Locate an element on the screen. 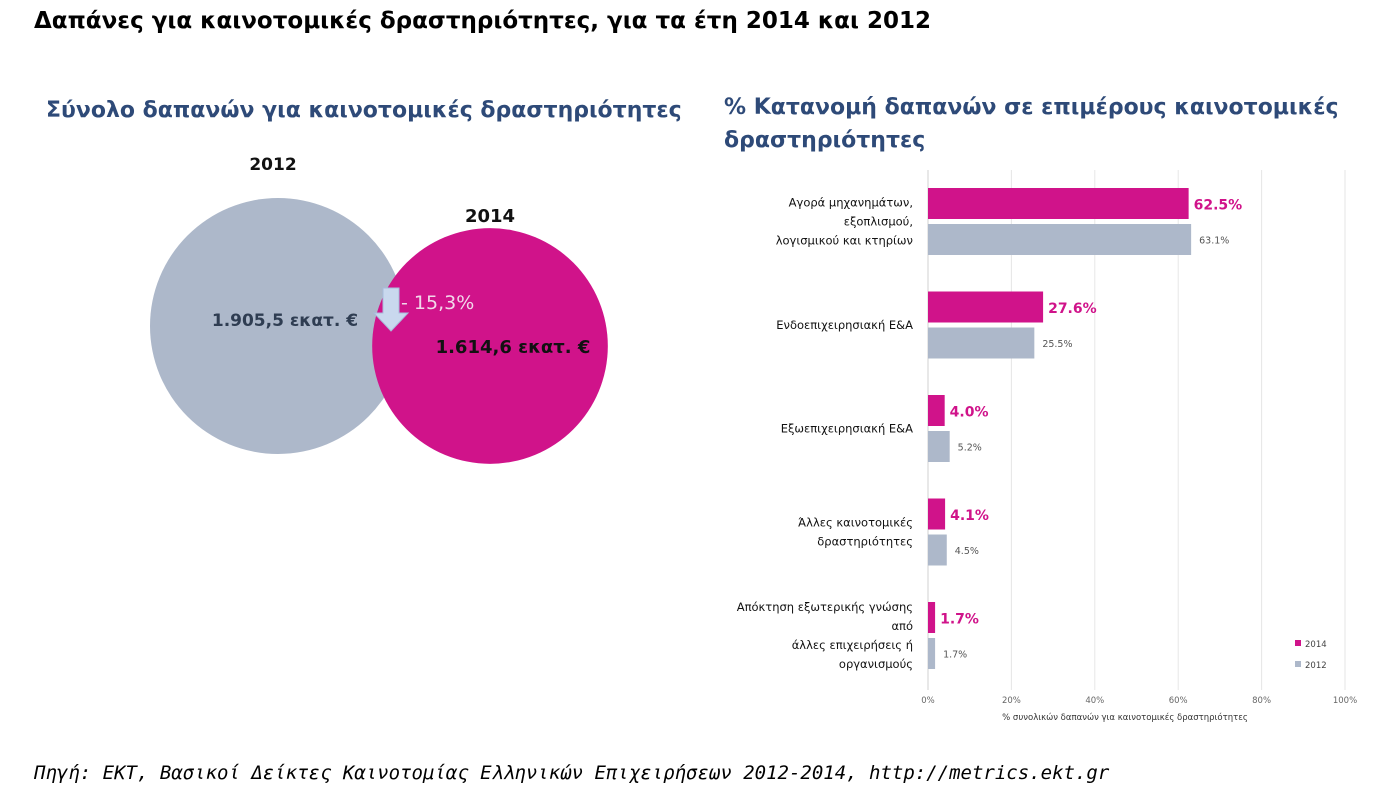 This screenshot has height=799, width=1388. data-label-2014: 4.1% is located at coordinates (969, 516).